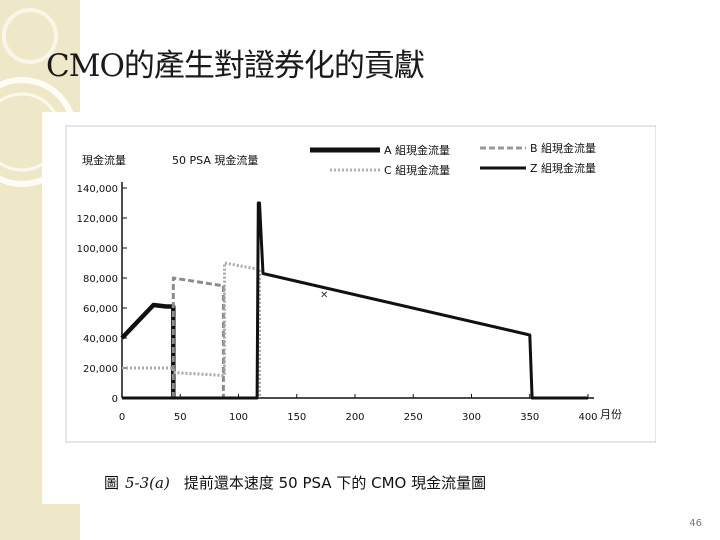 This screenshot has width=720, height=540. Describe the element at coordinates (413, 417) in the screenshot. I see `x-tick-label: 250` at that location.